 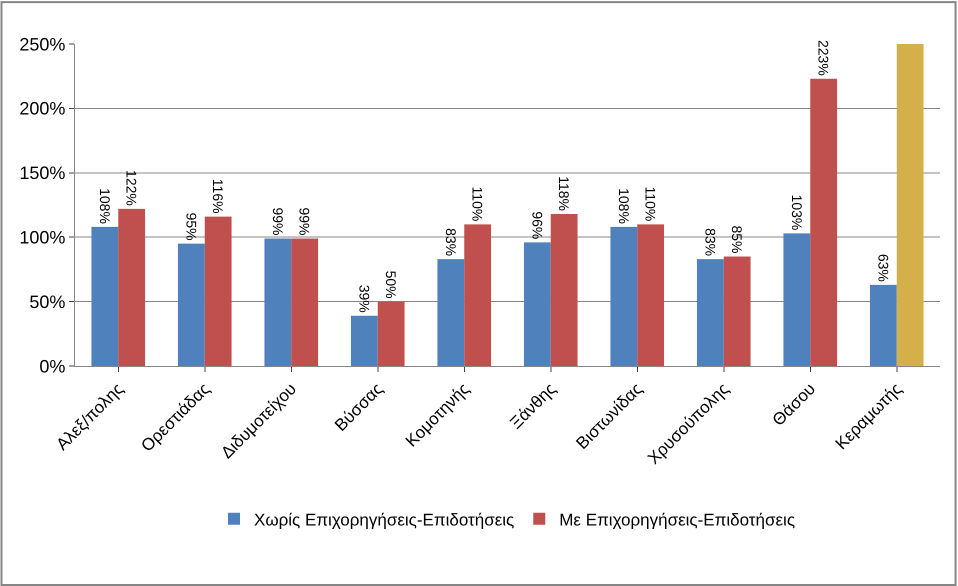 What do you see at coordinates (564, 194) in the screenshot?
I see `data-label: 118%` at bounding box center [564, 194].